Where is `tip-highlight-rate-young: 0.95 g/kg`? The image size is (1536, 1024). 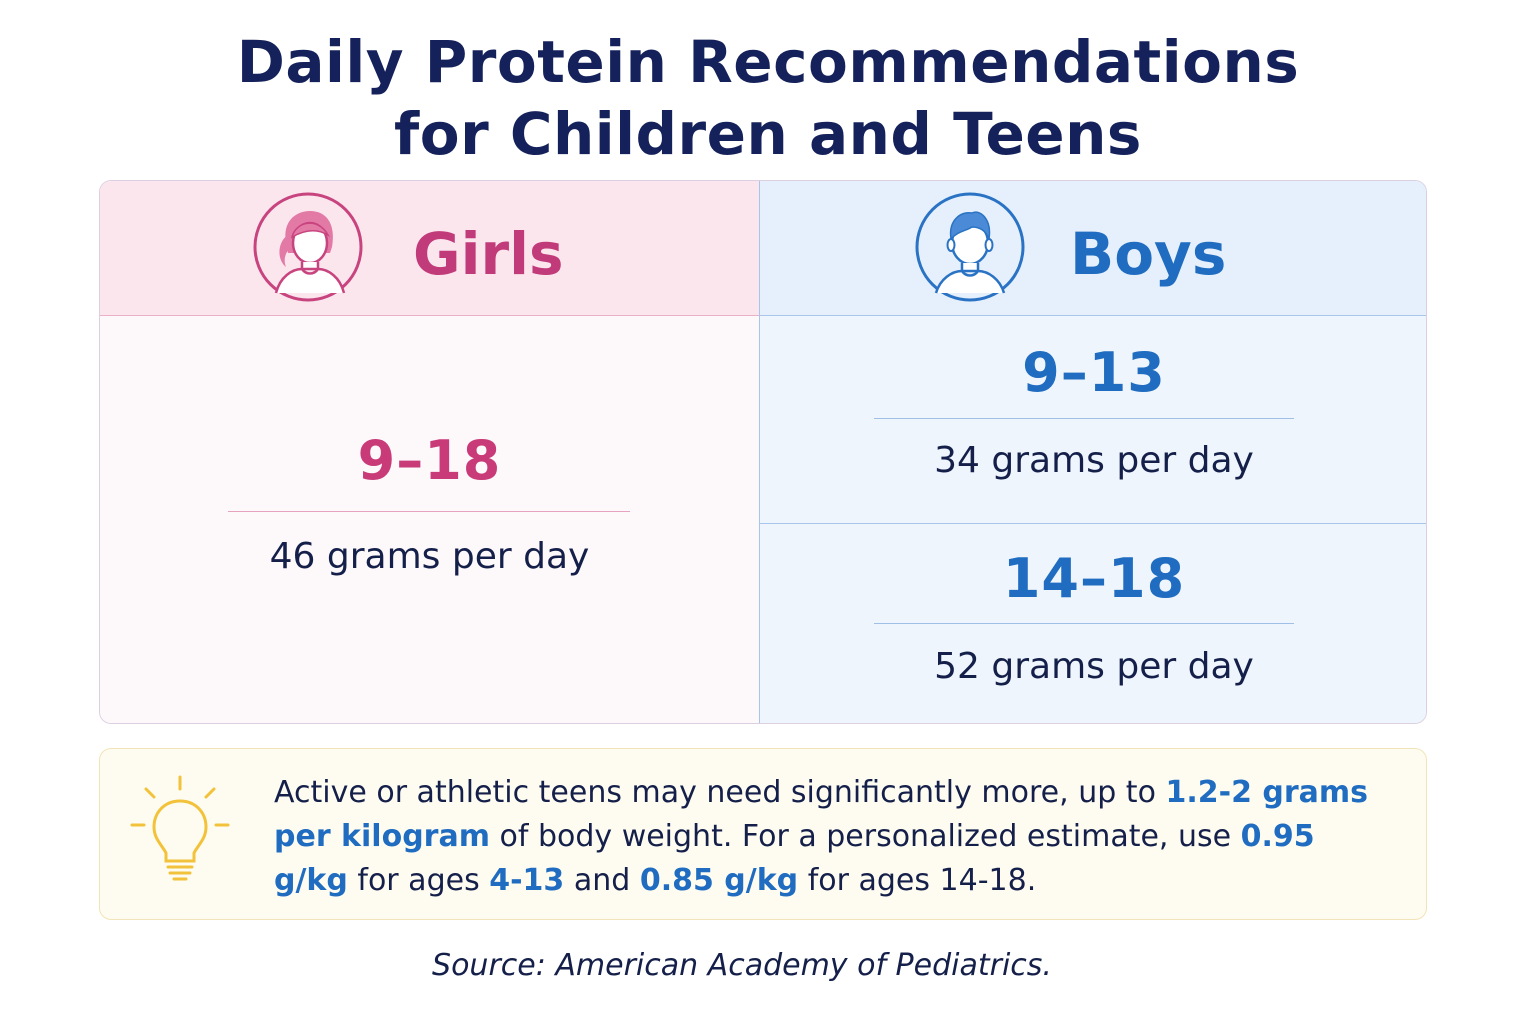
tip-highlight-rate-young: 0.95 g/kg is located at coordinates (794, 858).